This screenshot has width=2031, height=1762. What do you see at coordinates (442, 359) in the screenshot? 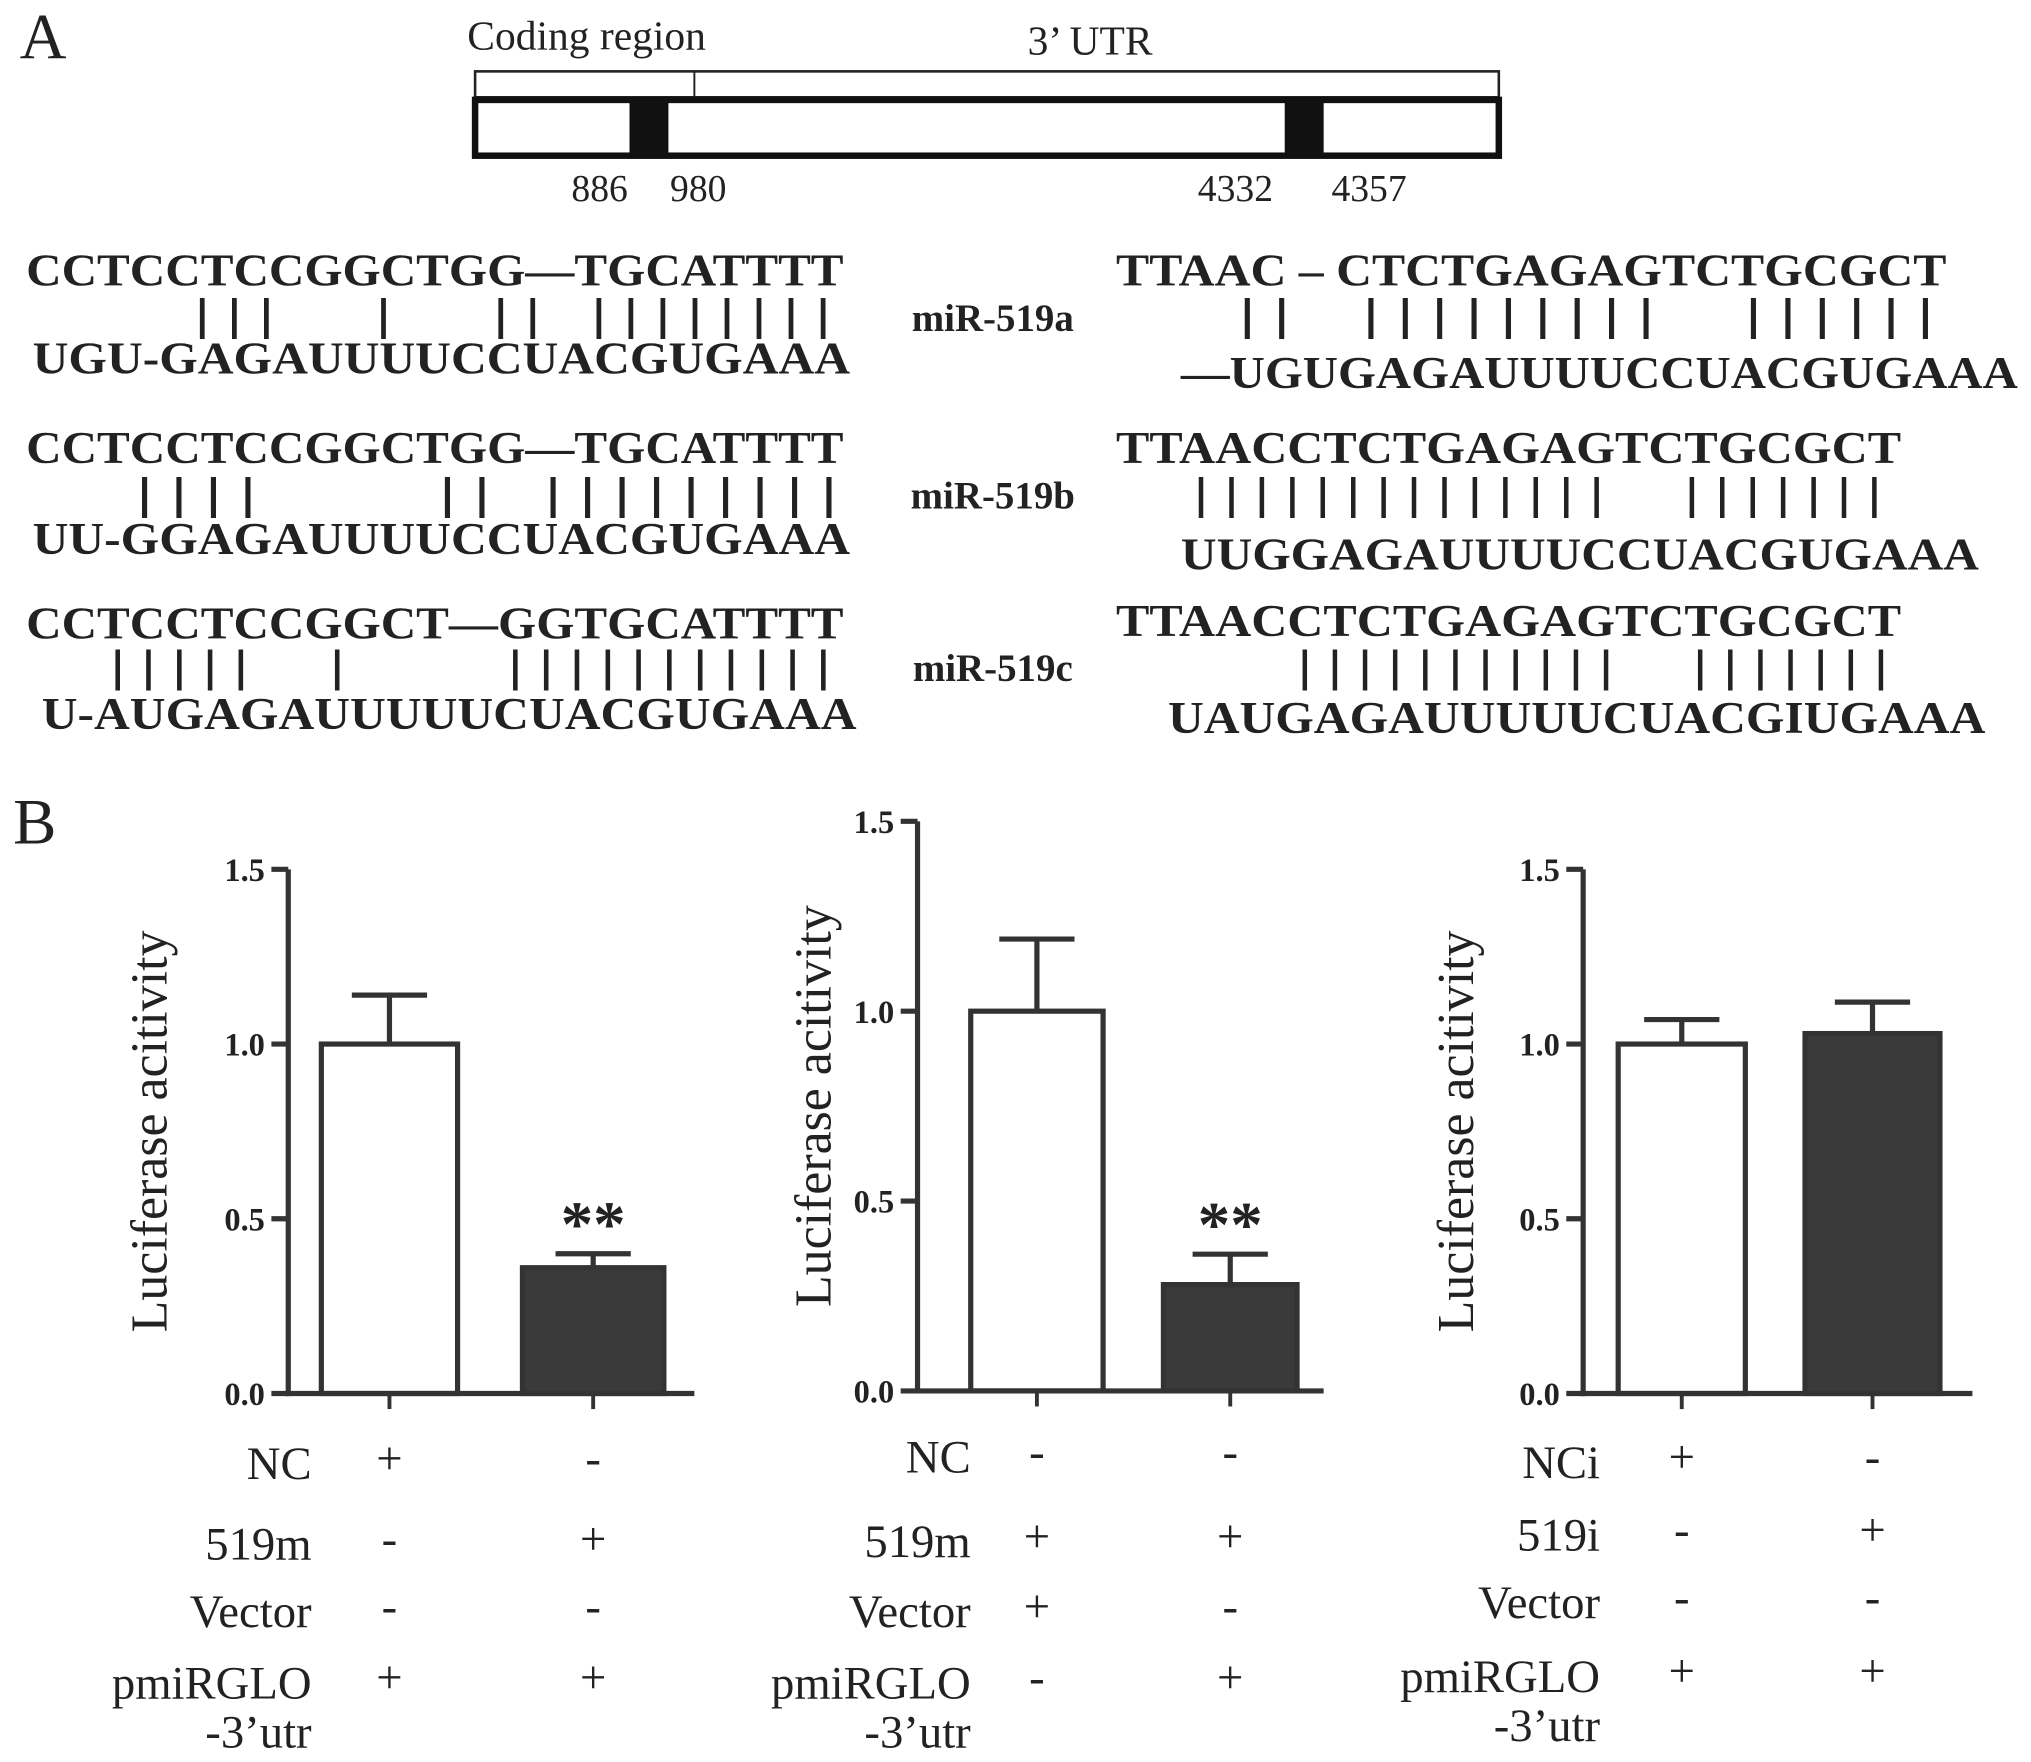
I see `left-mirna: UGU-GAGAUUUUCCUACGUGAAA` at bounding box center [442, 359].